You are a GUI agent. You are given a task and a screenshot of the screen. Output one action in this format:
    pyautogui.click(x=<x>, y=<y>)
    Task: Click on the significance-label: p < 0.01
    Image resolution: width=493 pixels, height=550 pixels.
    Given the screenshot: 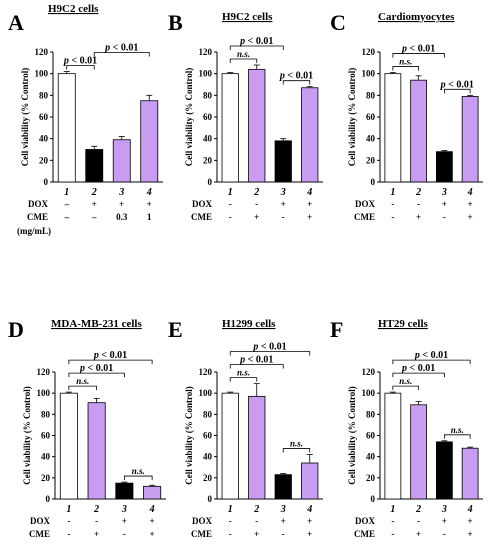 What is the action you would take?
    pyautogui.click(x=457, y=84)
    